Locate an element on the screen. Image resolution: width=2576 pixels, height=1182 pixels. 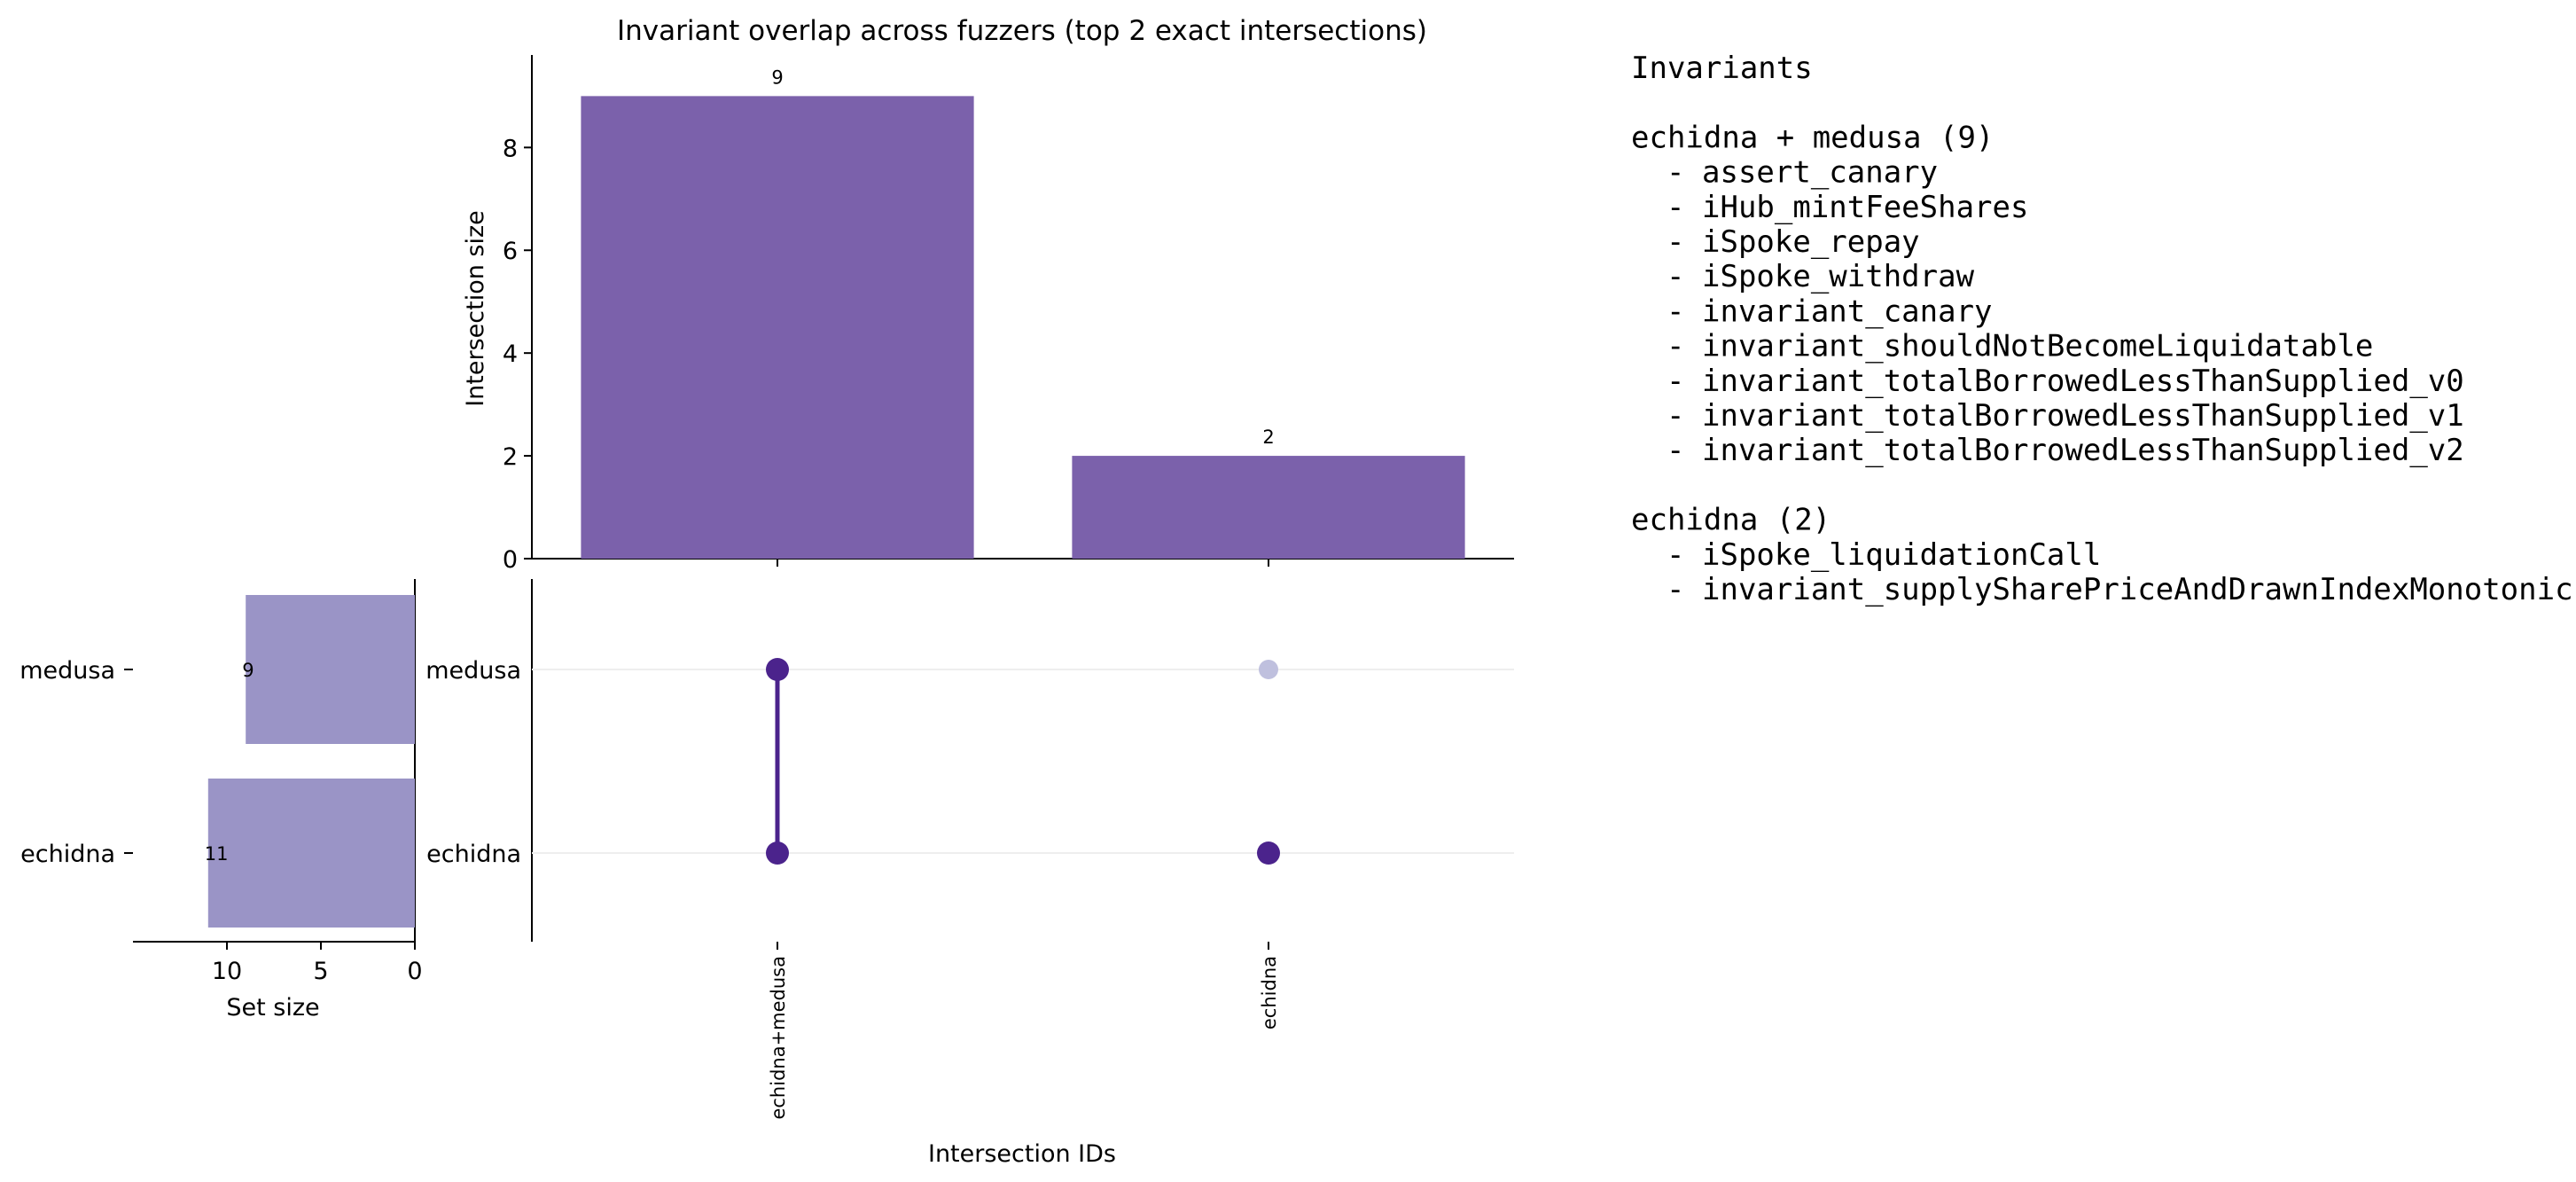
y-tick-label: 8 is located at coordinates (510, 148).